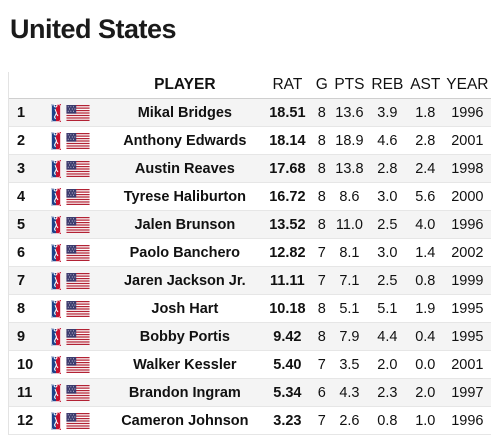 This screenshot has width=500, height=440. What do you see at coordinates (56, 85) in the screenshot?
I see `league-header` at bounding box center [56, 85].